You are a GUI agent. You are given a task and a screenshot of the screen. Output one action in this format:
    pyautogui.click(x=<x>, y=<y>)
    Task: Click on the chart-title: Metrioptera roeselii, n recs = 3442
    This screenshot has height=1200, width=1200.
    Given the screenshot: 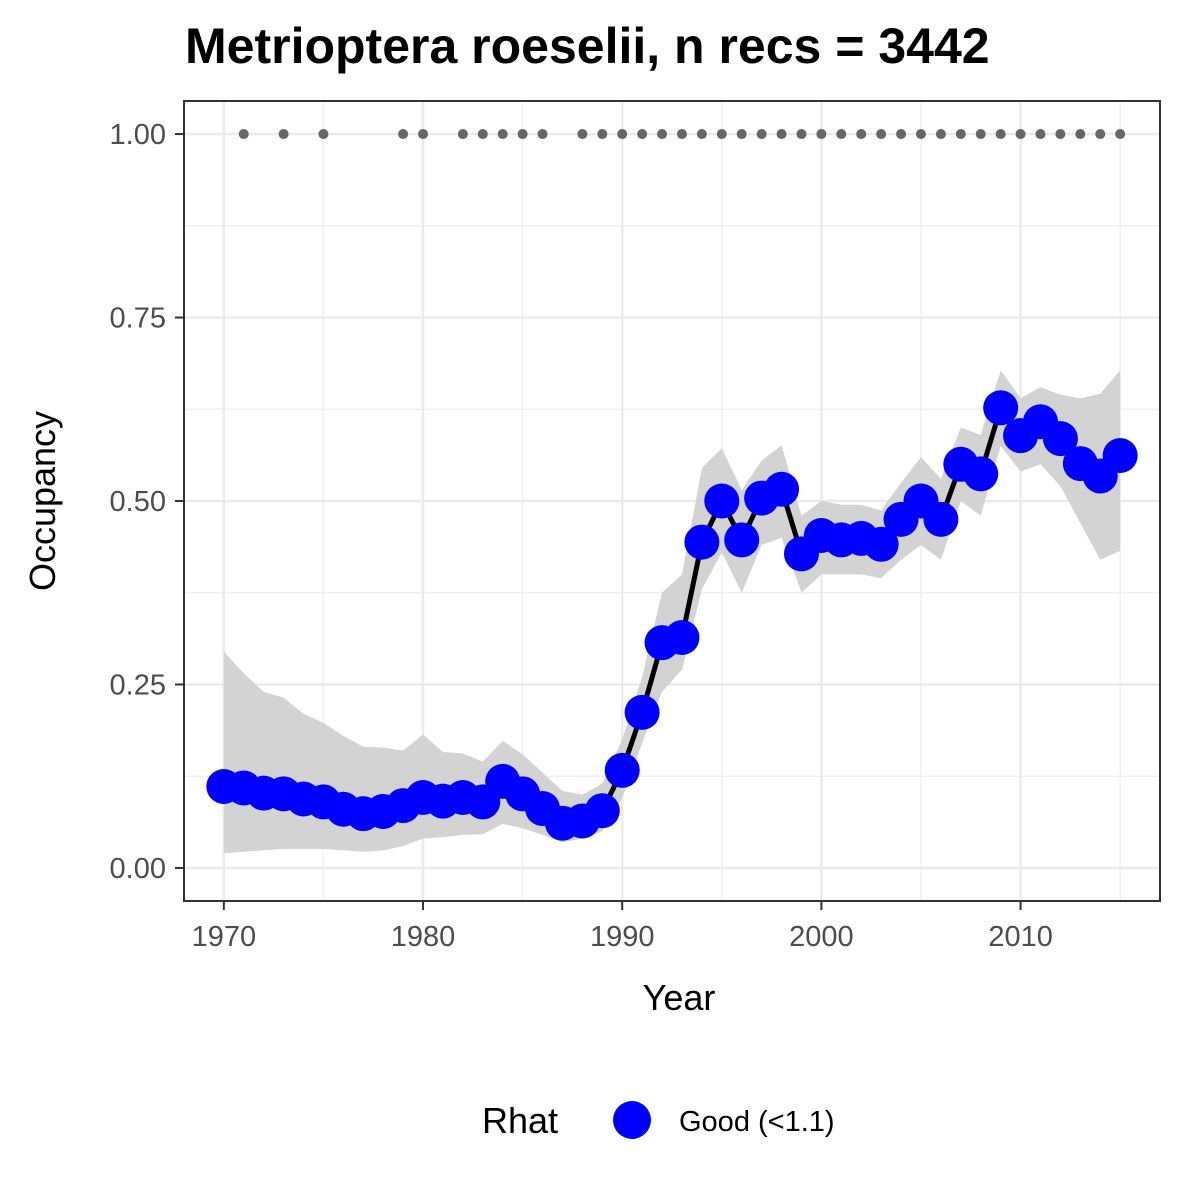 What is the action you would take?
    pyautogui.click(x=587, y=46)
    